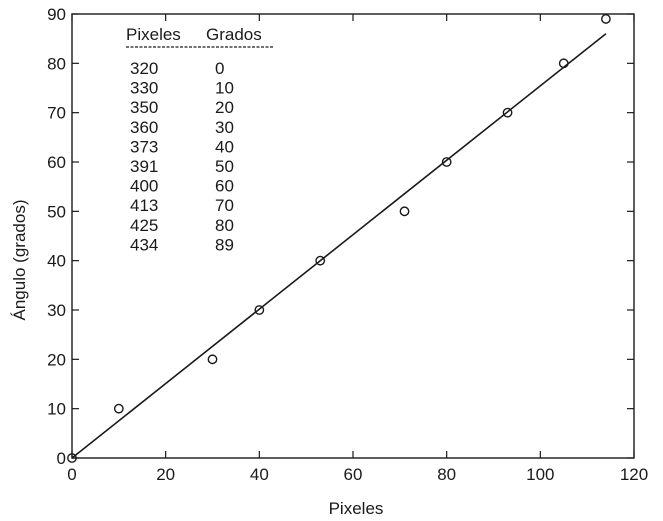  What do you see at coordinates (56, 359) in the screenshot?
I see `y-tick-label: 20` at bounding box center [56, 359].